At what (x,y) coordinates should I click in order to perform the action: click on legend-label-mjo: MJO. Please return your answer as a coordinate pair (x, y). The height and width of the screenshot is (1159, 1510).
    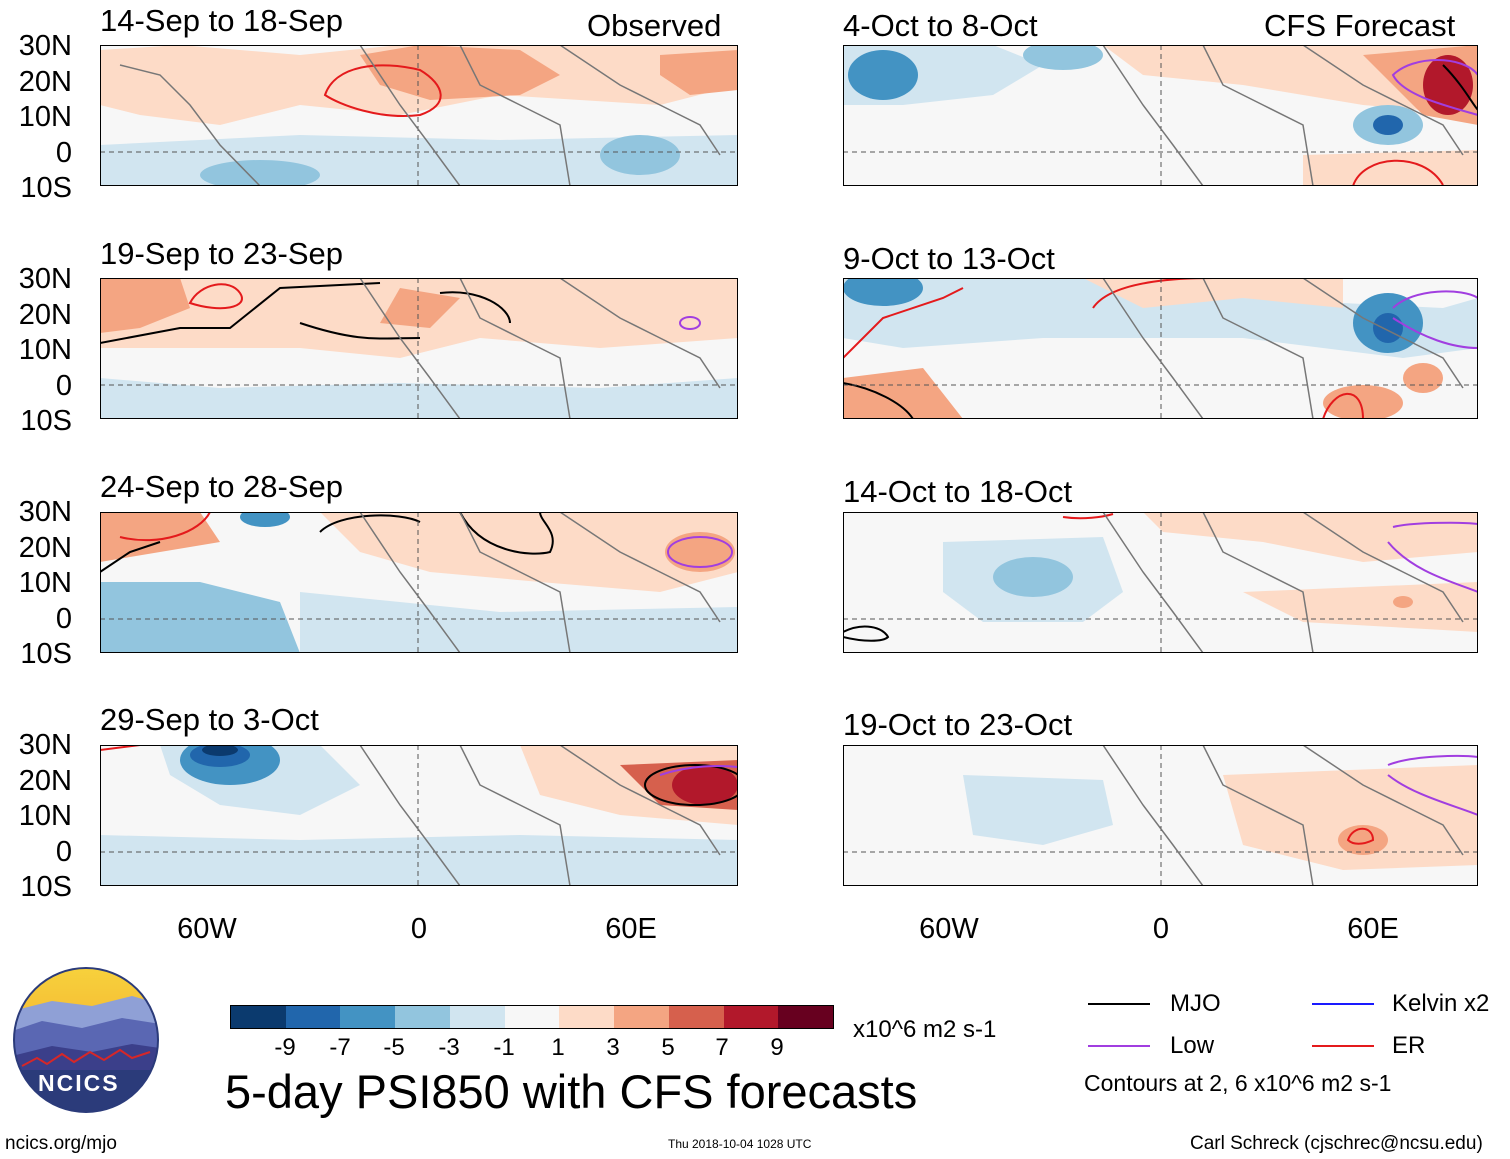
    Looking at the image, I should click on (1195, 1003).